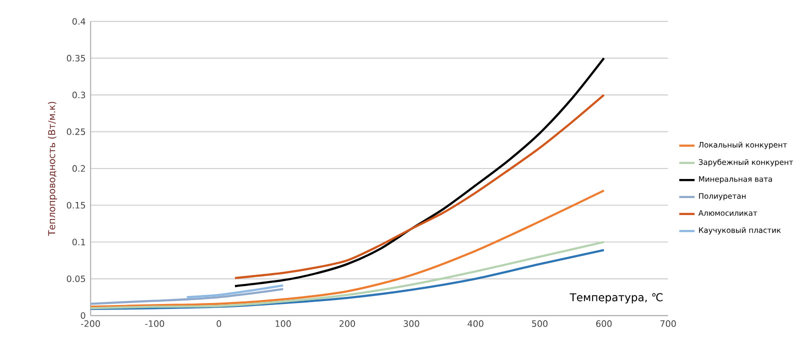 This screenshot has height=341, width=800. Describe the element at coordinates (79, 21) in the screenshot. I see `y-tick-label: 0.4` at that location.